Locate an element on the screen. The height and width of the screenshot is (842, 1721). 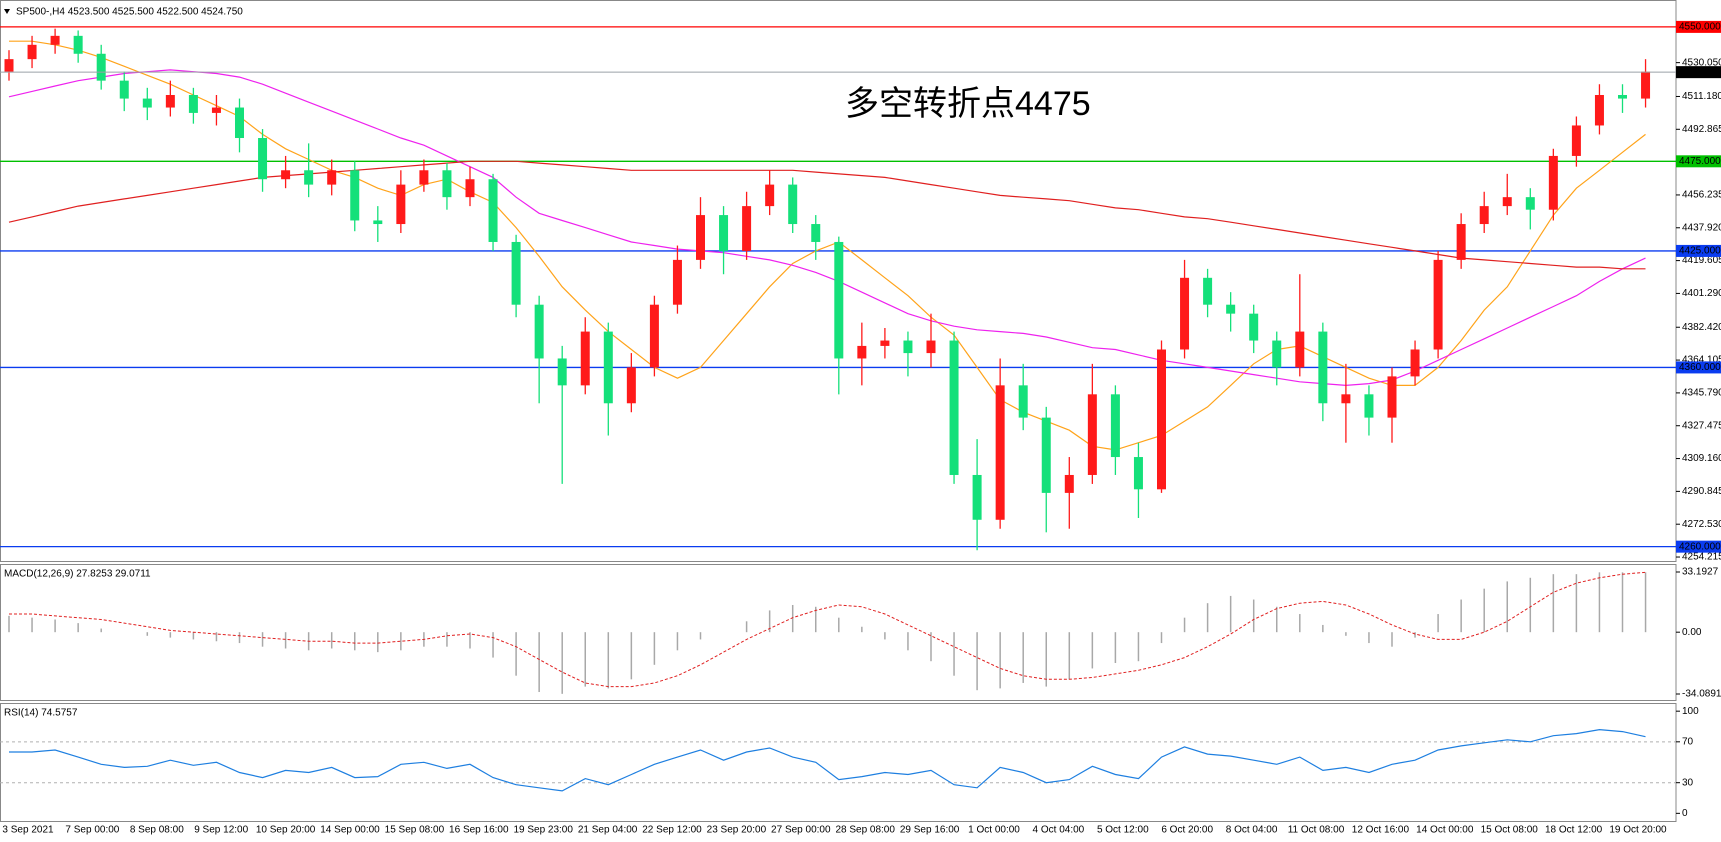
x-tick-label: 9 Sep 12:00 is located at coordinates (221, 830).